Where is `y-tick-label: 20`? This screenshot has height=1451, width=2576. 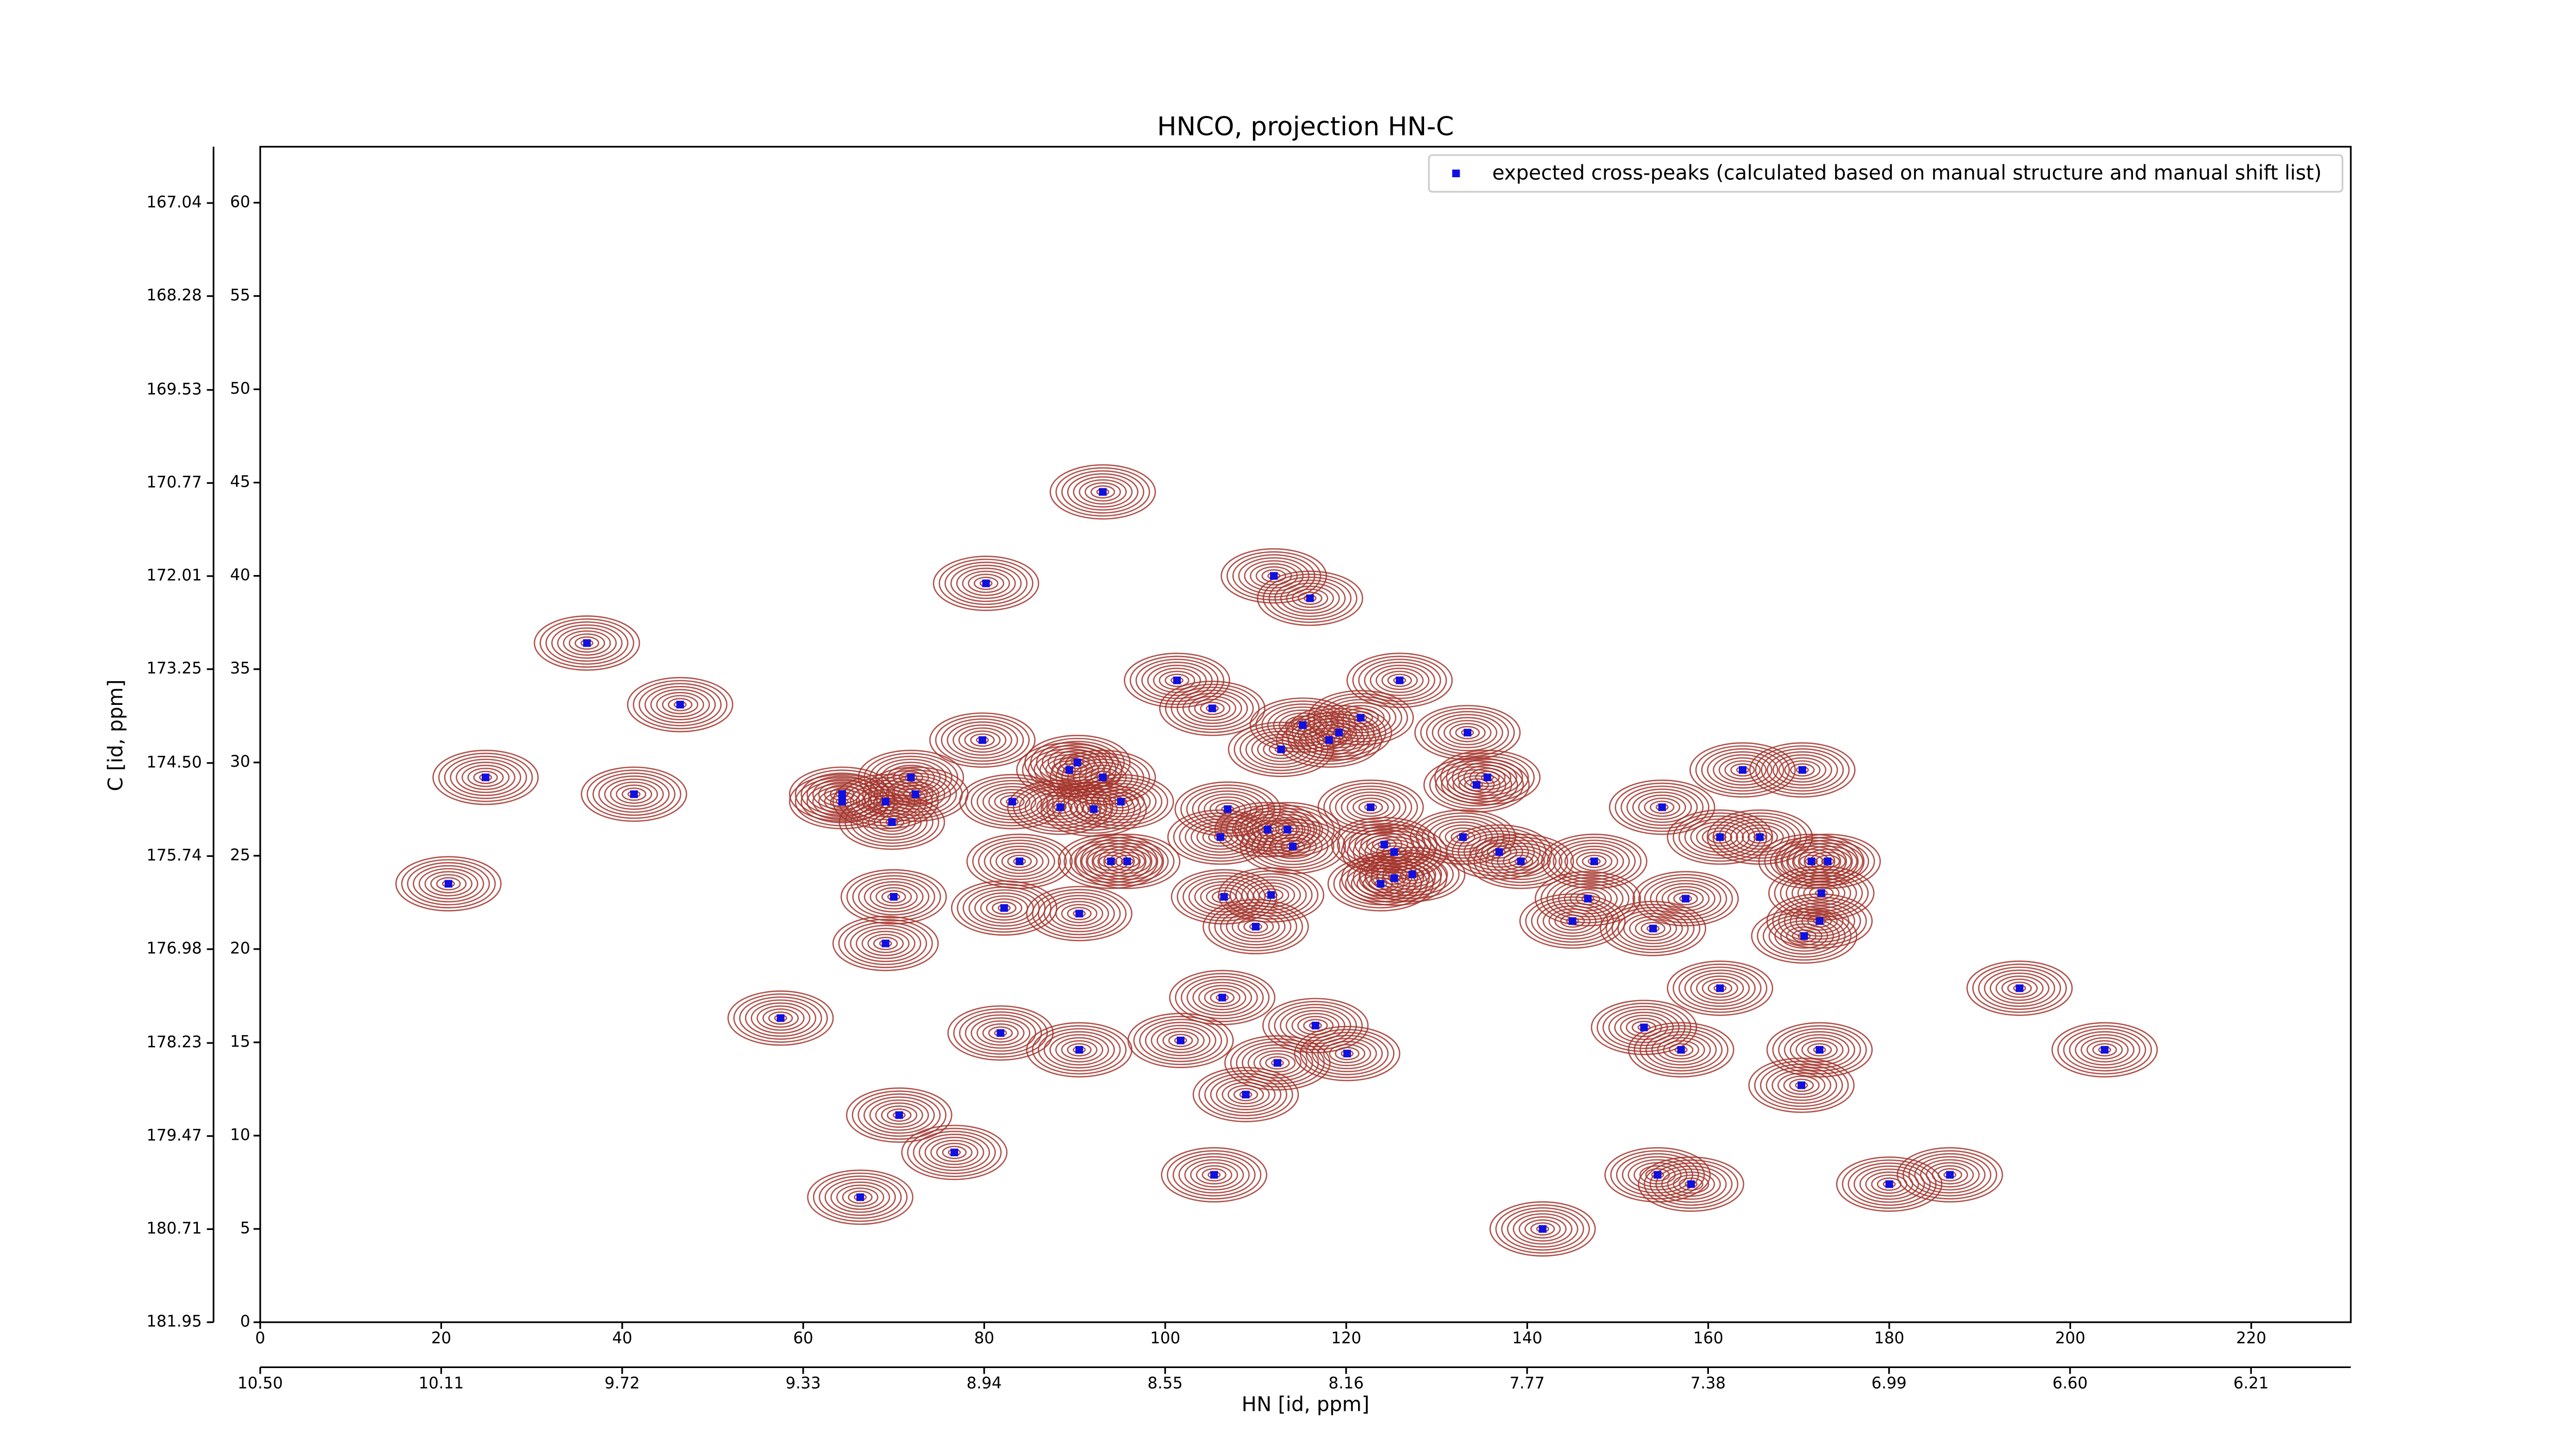 y-tick-label: 20 is located at coordinates (240, 948).